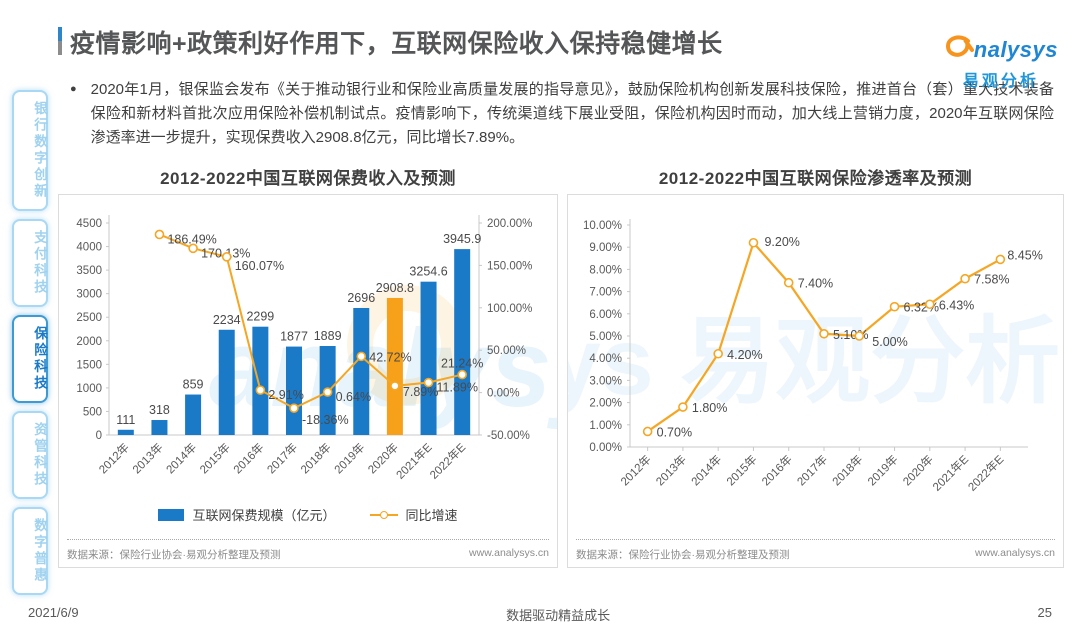  What do you see at coordinates (325, 420) in the screenshot?
I see `svg-text: -18.36%` at bounding box center [325, 420].